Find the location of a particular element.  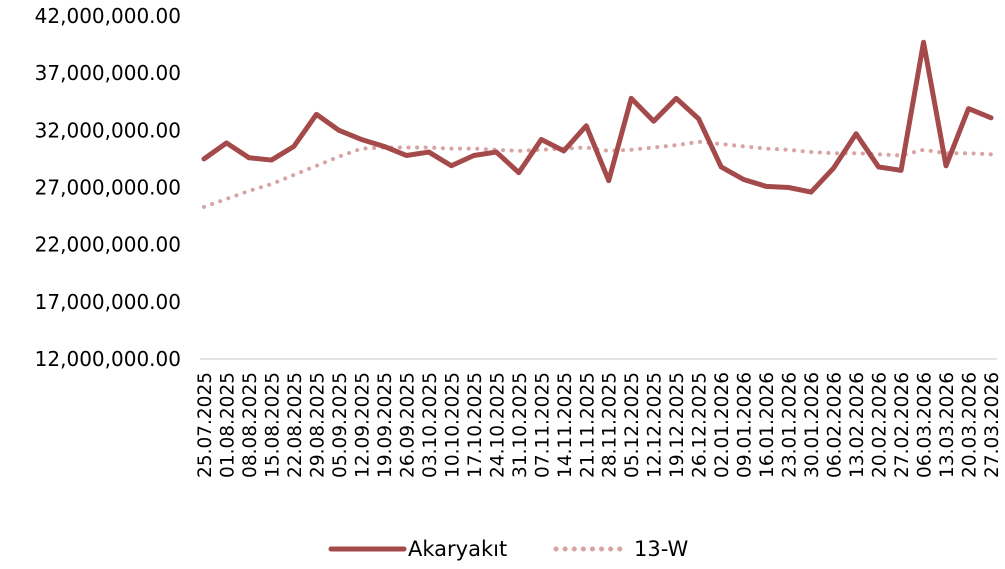

x-tick-label: 27.02.2026 is located at coordinates (902, 425).